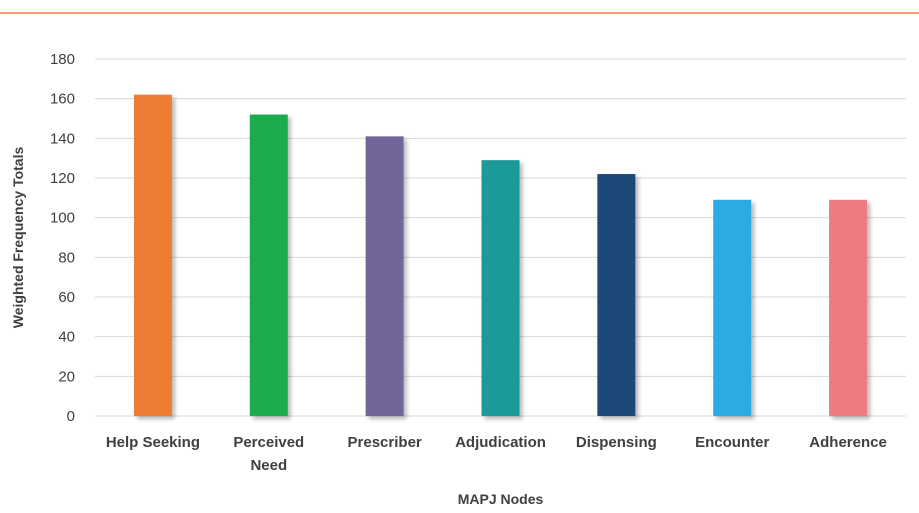 The image size is (919, 513). I want to click on bar-help-seeking, so click(152, 255).